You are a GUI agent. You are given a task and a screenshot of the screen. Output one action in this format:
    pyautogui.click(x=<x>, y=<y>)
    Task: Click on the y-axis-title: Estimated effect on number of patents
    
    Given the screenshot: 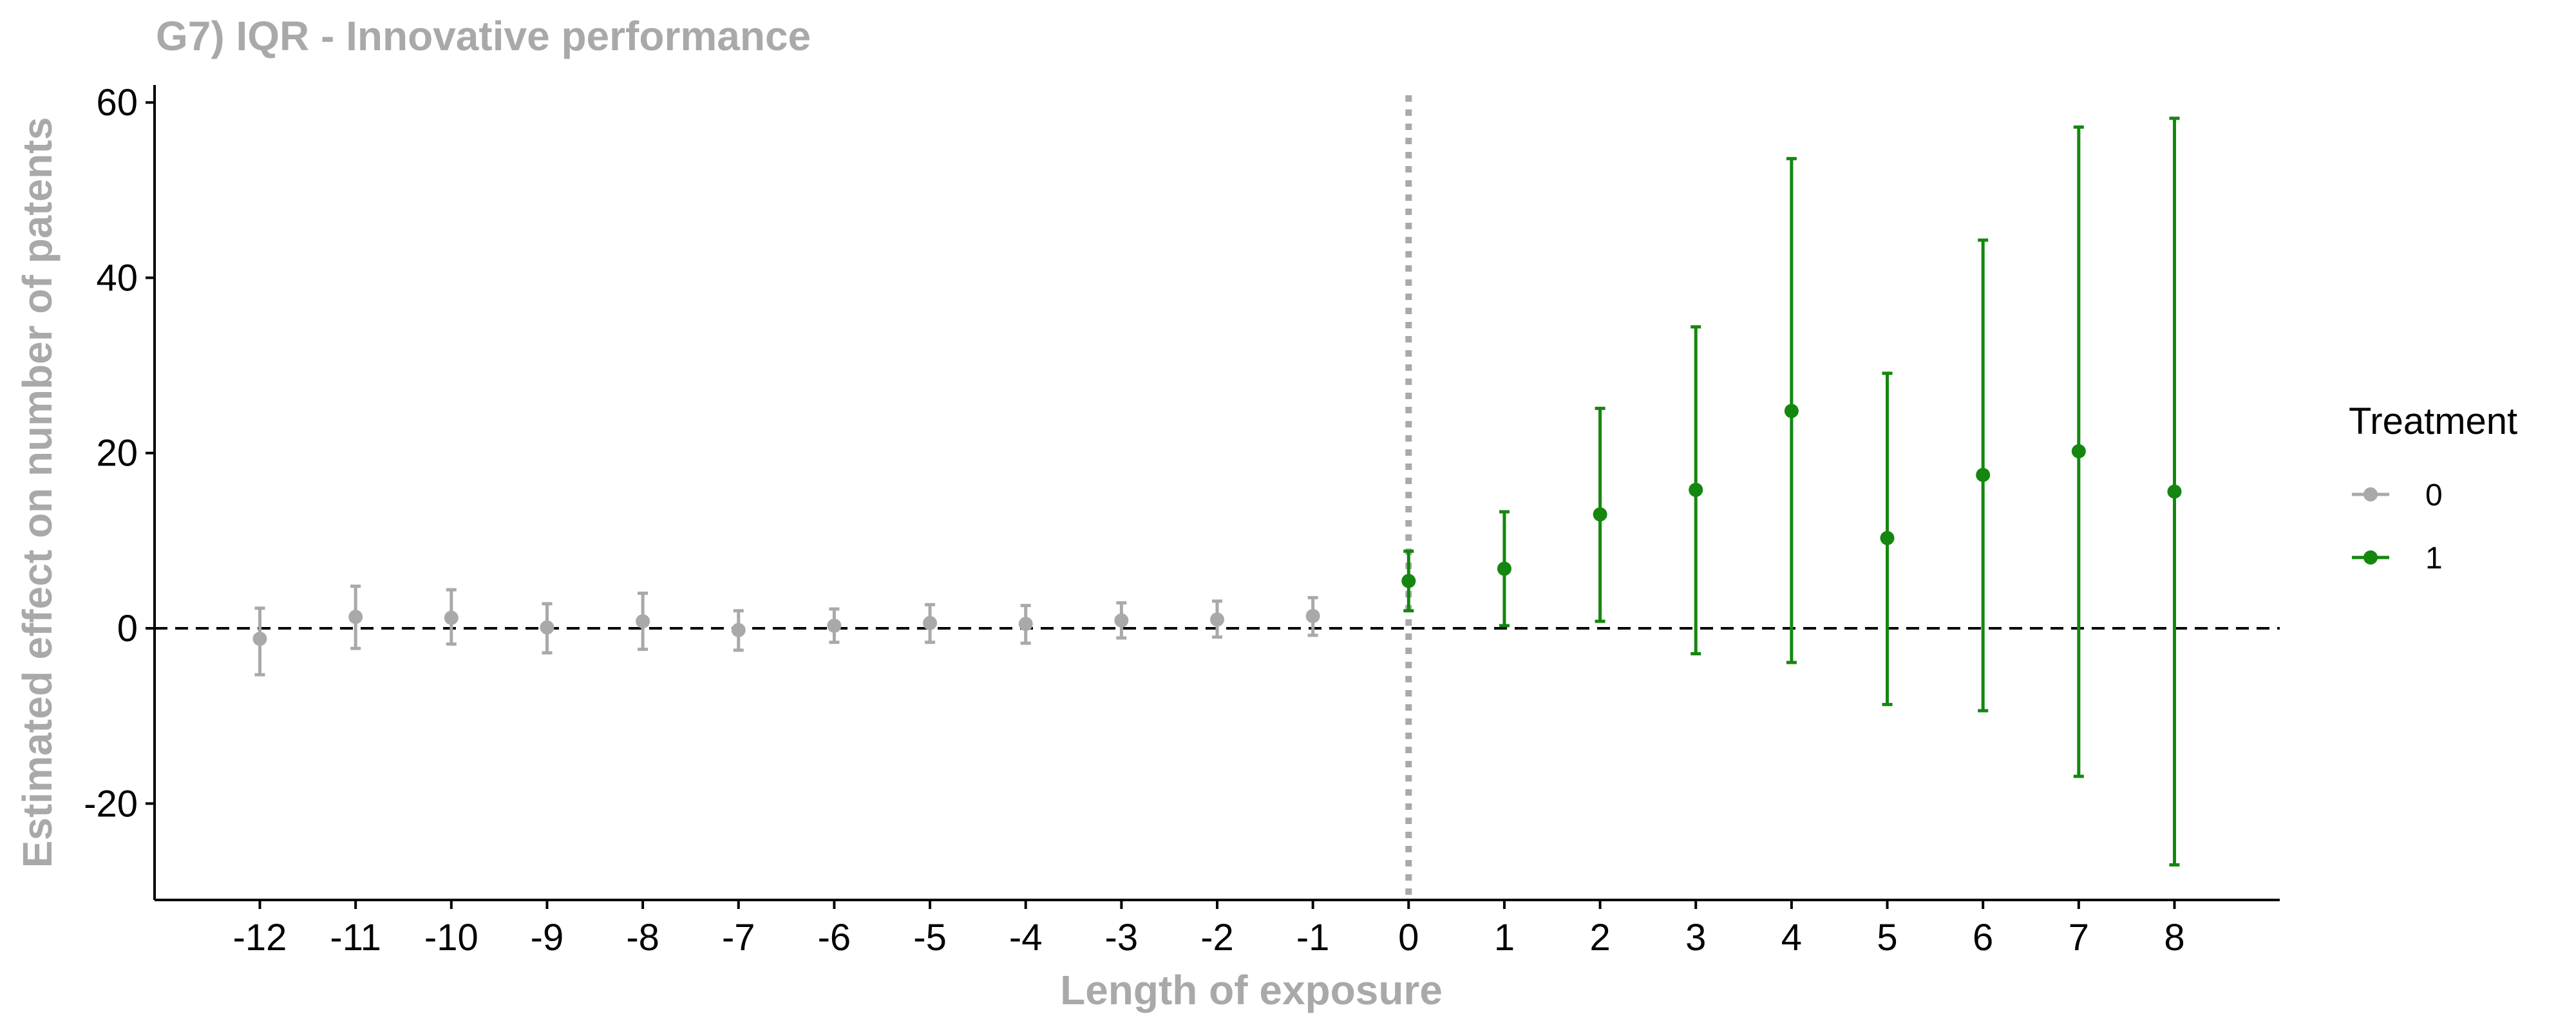 What is the action you would take?
    pyautogui.click(x=38, y=492)
    